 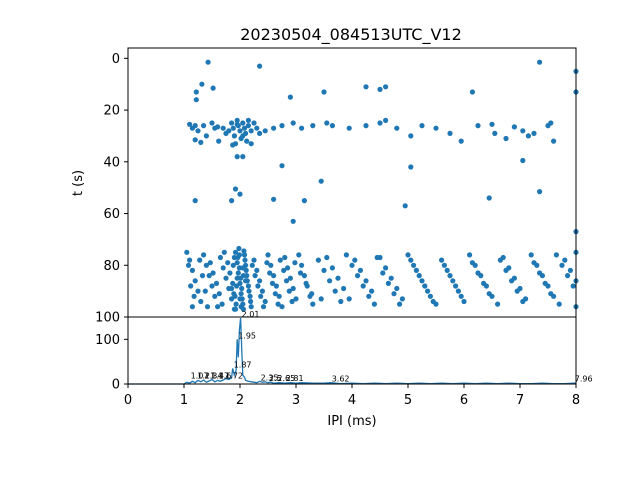 I want to click on peak-label: 2.35, so click(x=270, y=377).